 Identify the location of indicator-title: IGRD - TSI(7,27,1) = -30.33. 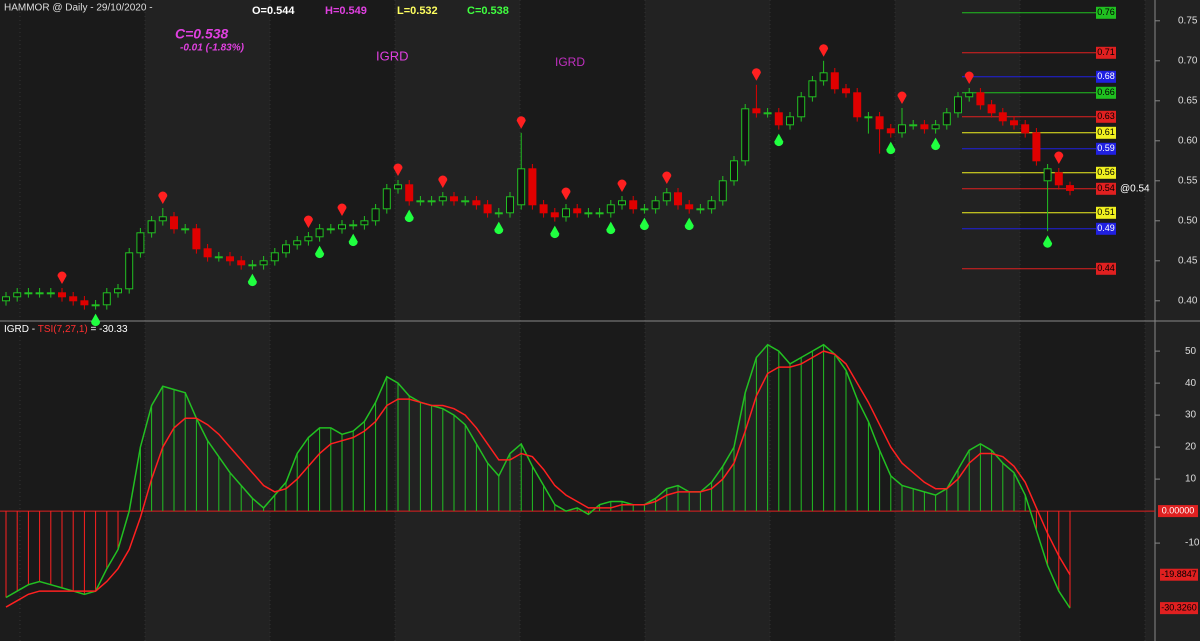
(66, 329).